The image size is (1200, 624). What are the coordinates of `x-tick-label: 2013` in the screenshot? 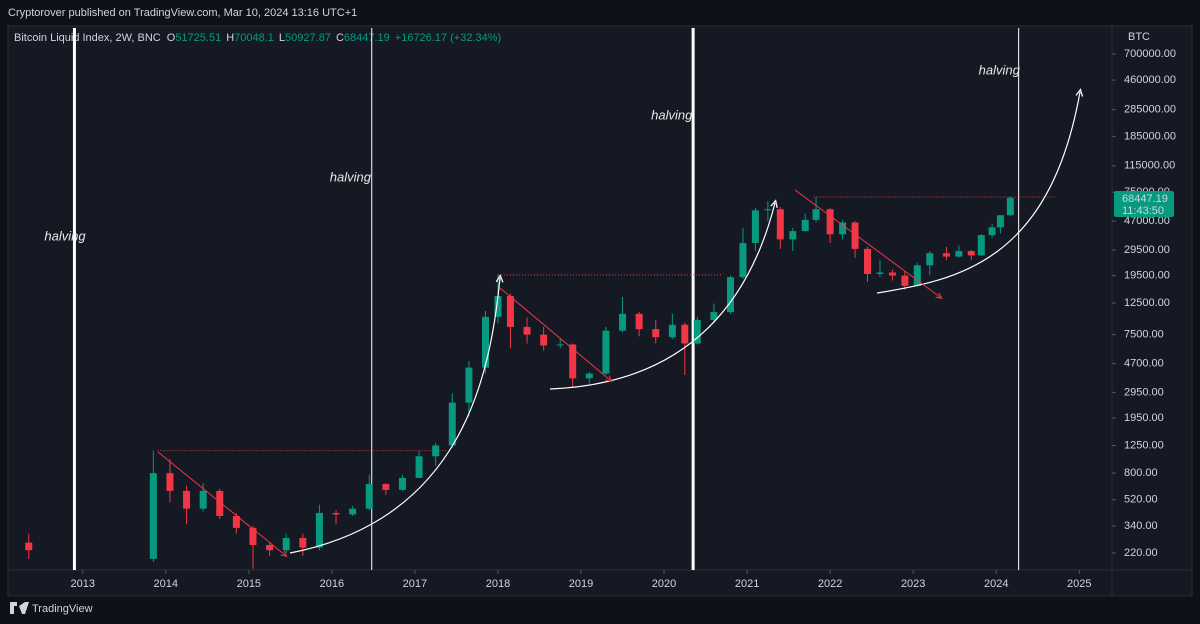 It's located at (82, 584).